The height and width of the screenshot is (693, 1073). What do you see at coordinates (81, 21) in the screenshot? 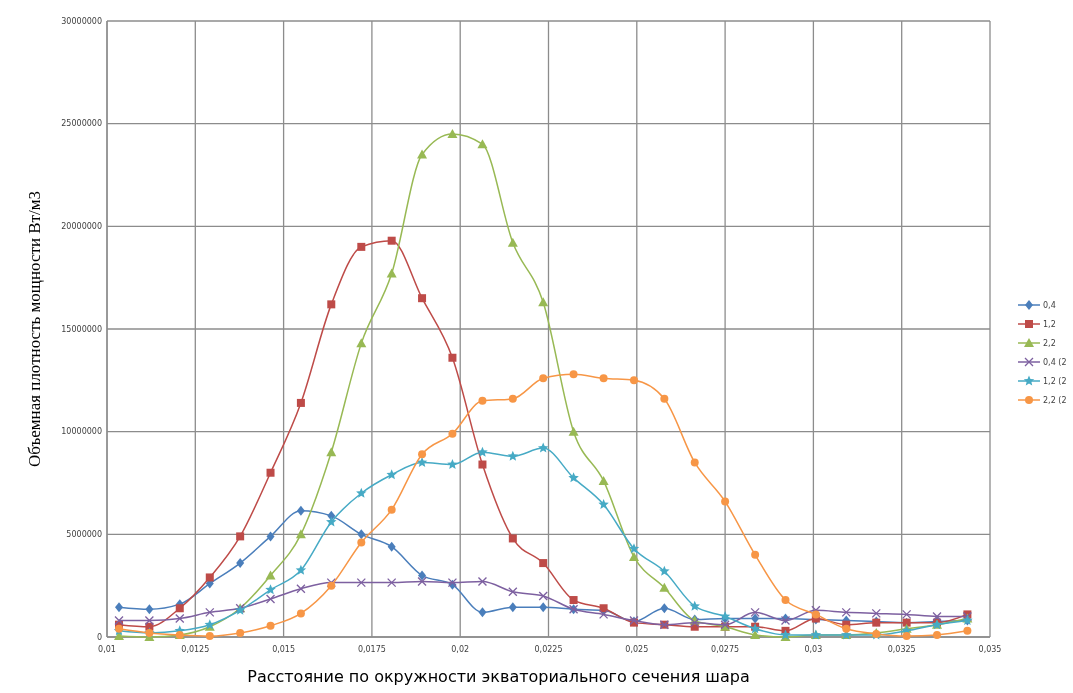
I see `y-tick-label: 30000000` at bounding box center [81, 21].